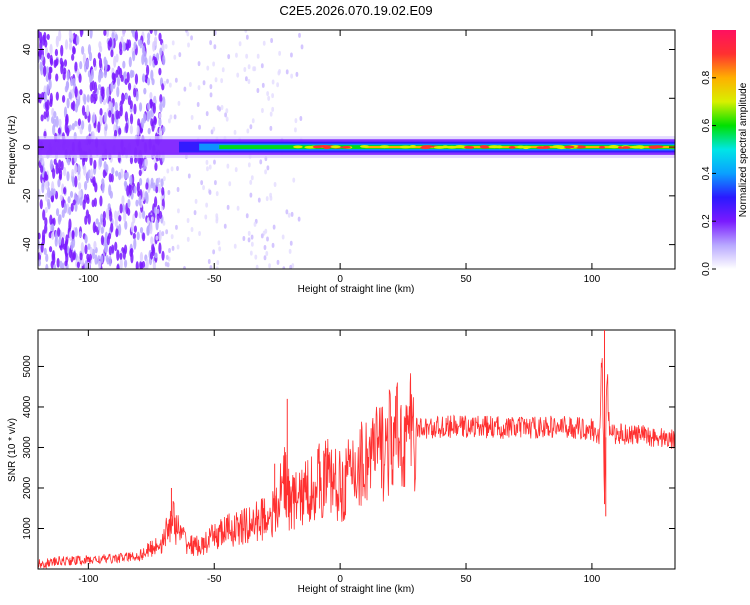  What do you see at coordinates (466, 579) in the screenshot?
I see `x-tick-label: 50` at bounding box center [466, 579].